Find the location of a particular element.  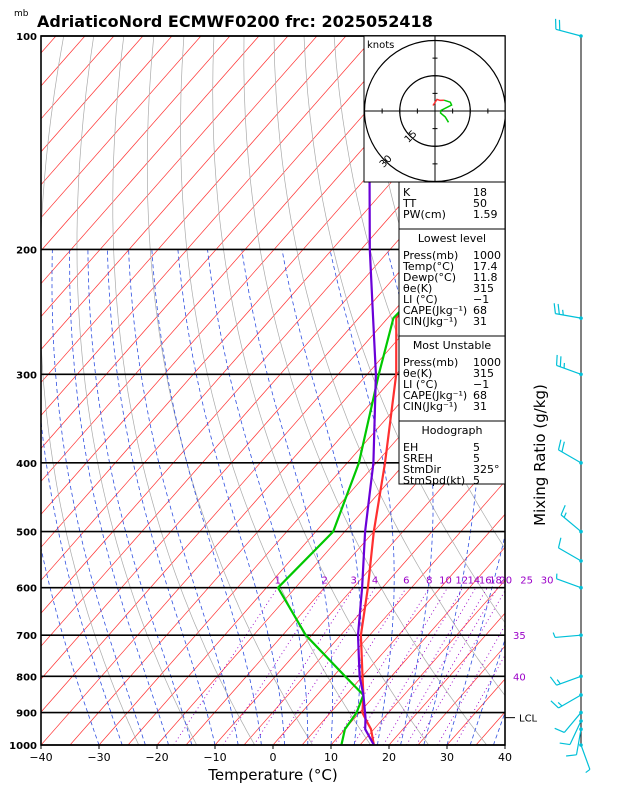

index-value: 1.59 is located at coordinates (485, 214).